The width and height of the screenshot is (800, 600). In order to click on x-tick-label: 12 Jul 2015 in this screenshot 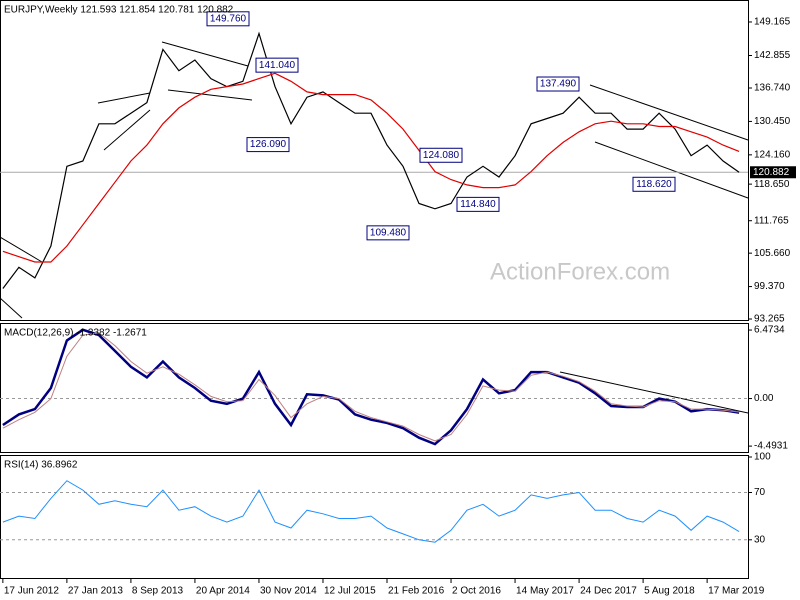, I will do `click(350, 591)`.